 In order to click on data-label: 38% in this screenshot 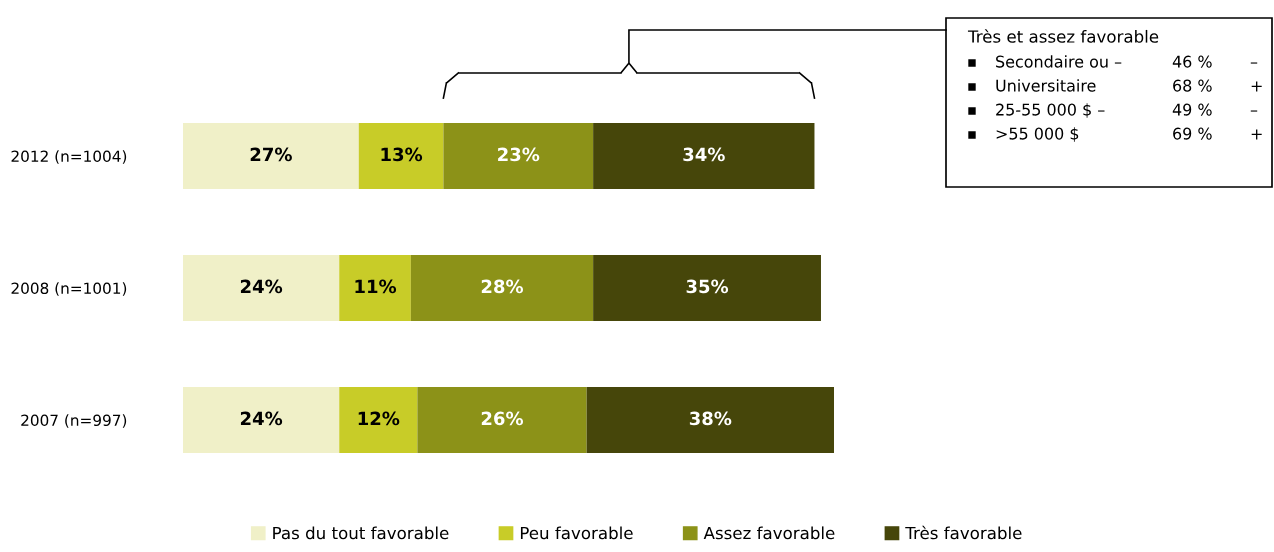, I will do `click(710, 418)`.